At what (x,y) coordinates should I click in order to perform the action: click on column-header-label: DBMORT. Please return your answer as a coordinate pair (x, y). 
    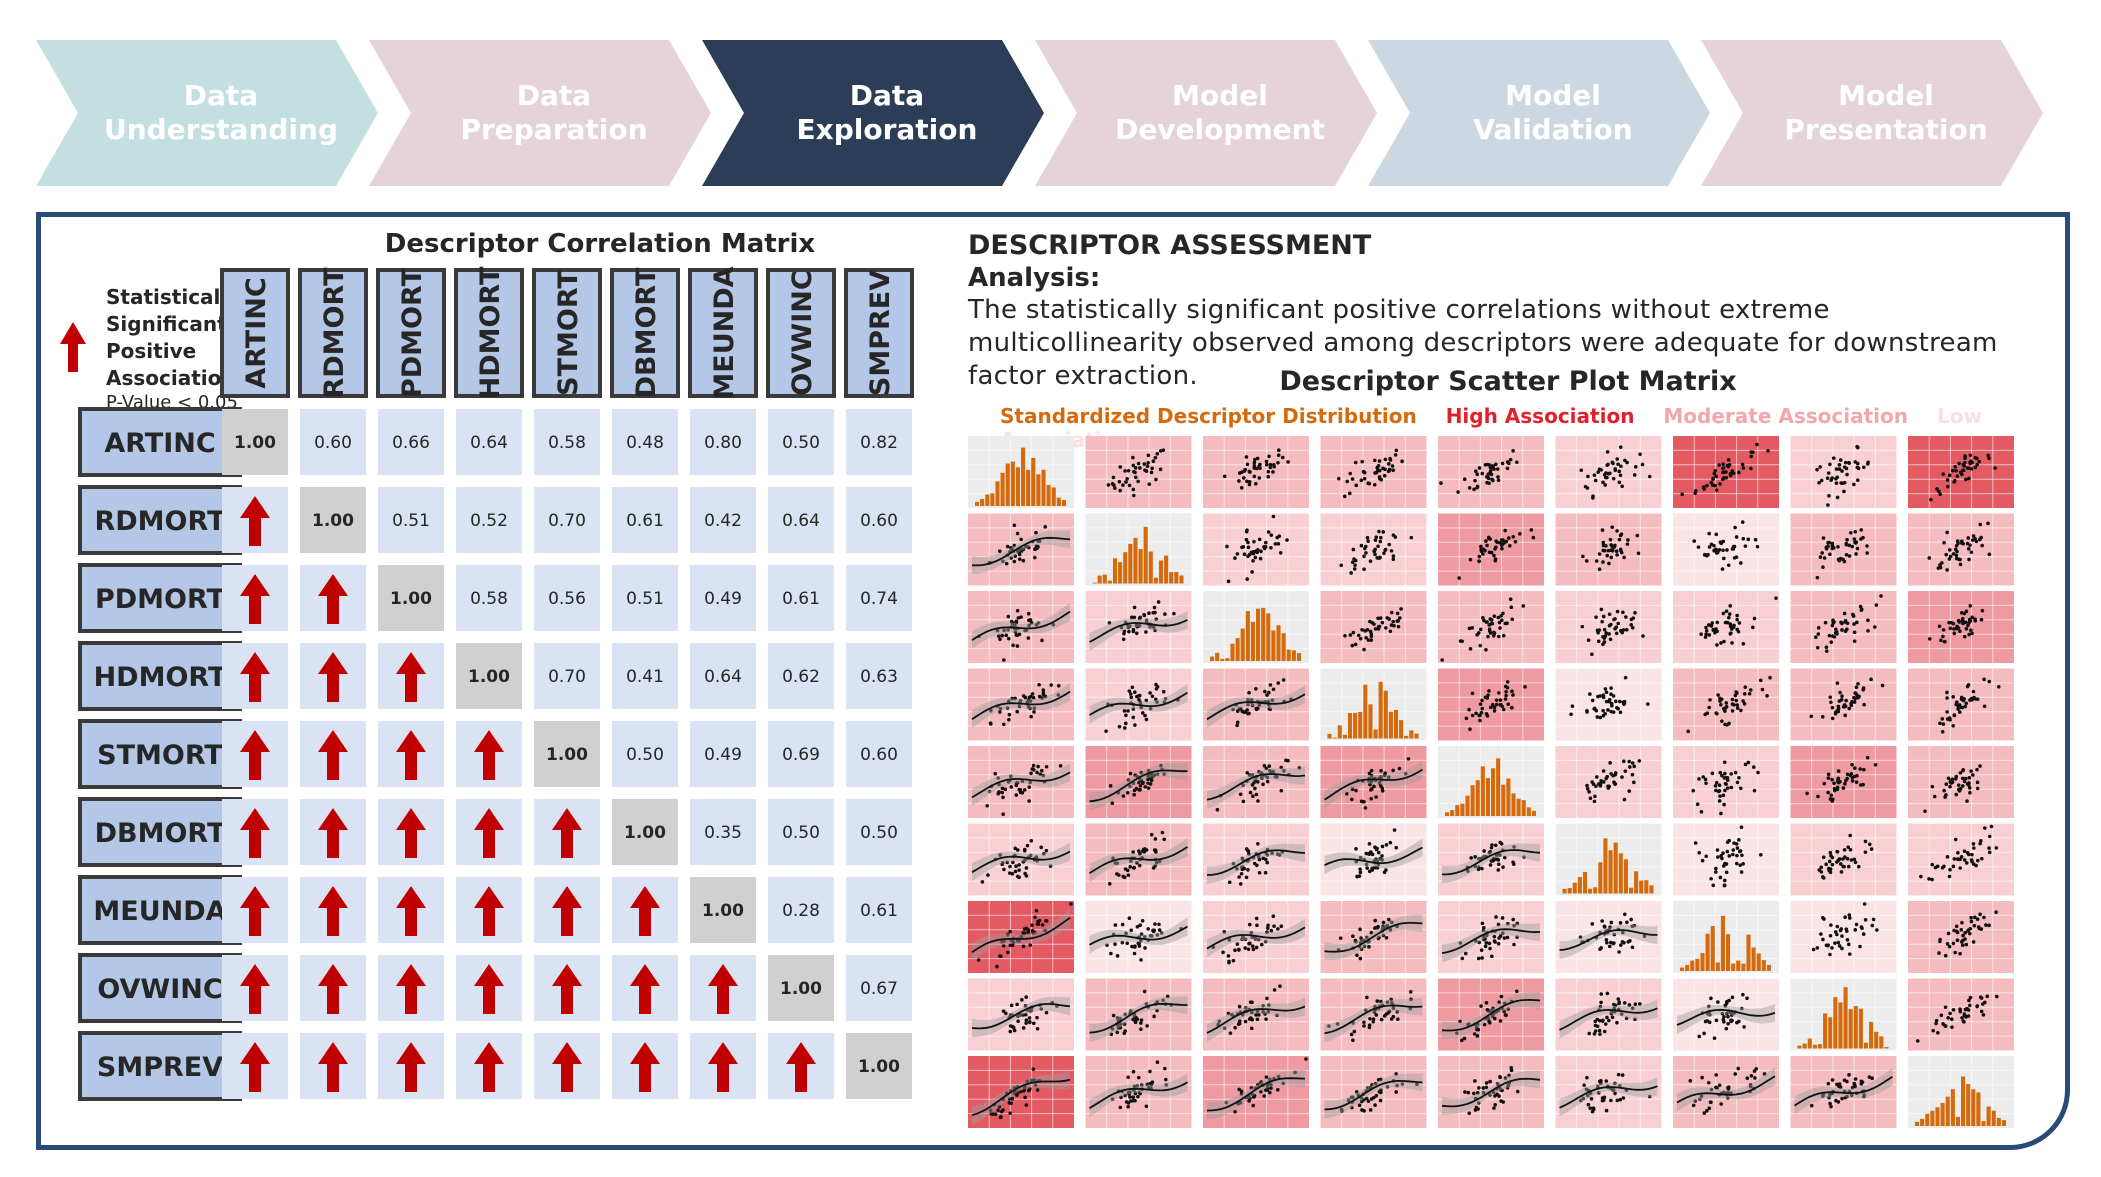
    Looking at the image, I should click on (646, 332).